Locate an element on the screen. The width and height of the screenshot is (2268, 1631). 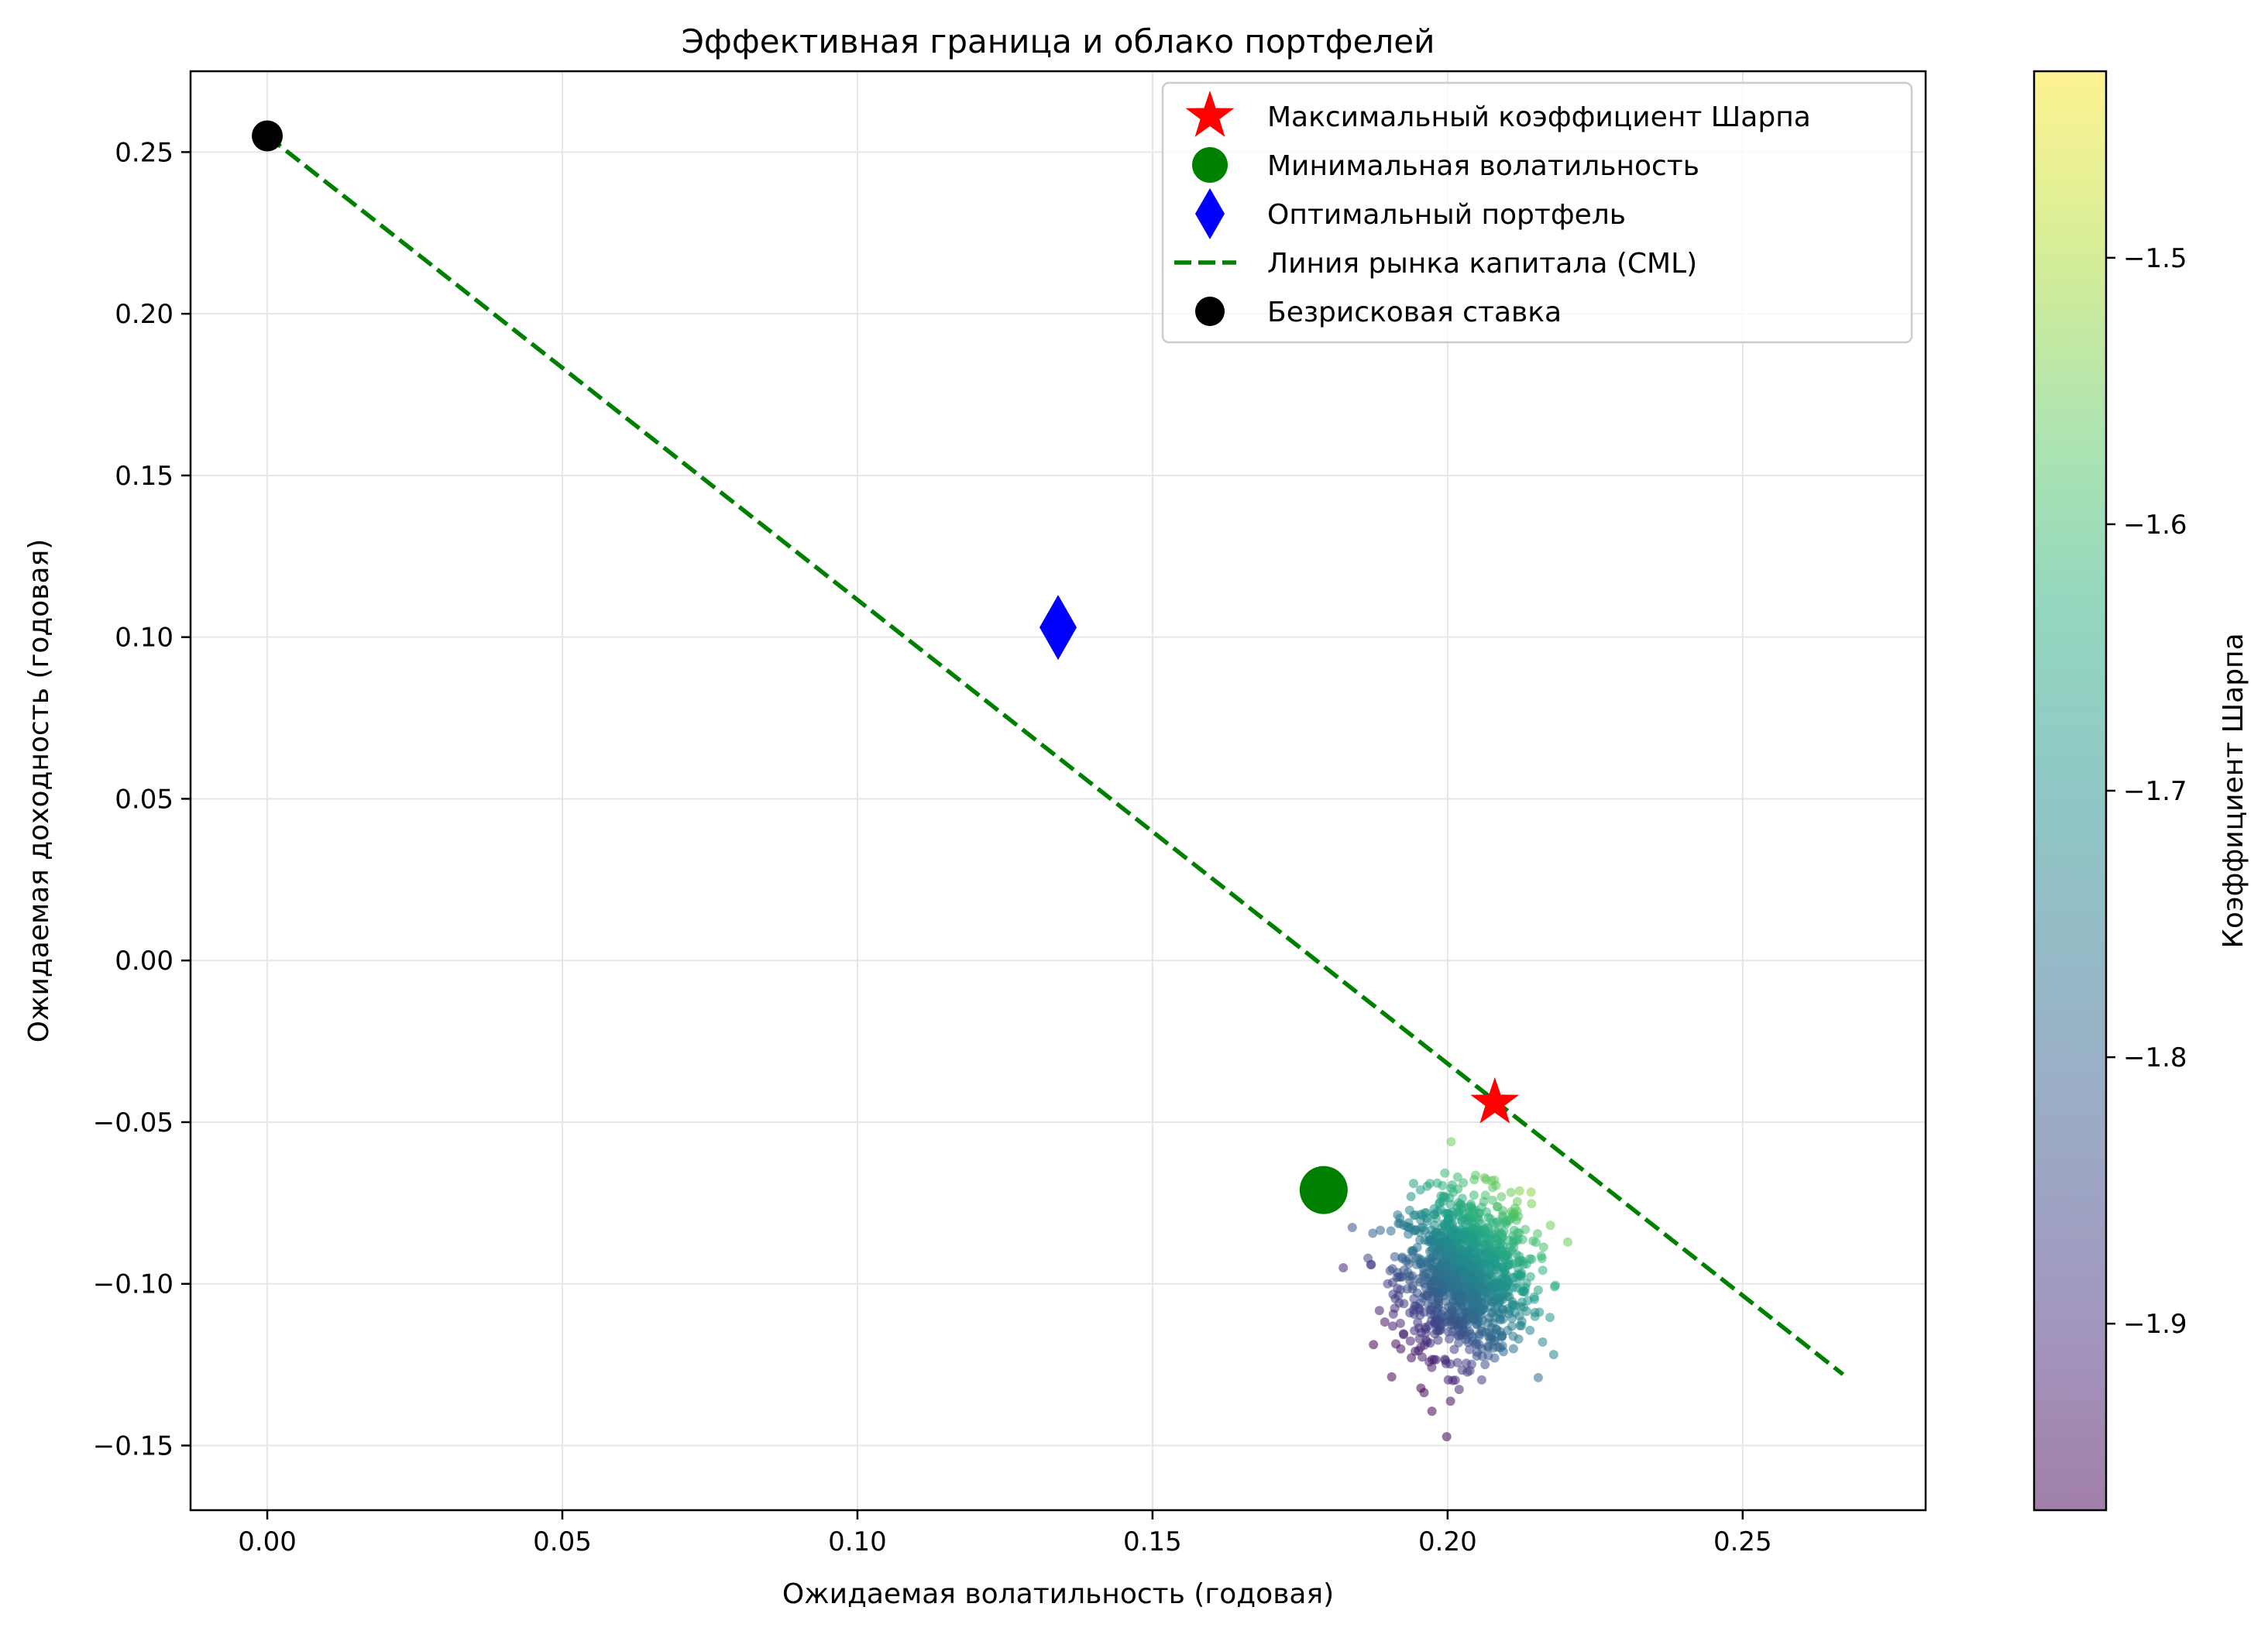
x-tick-label: 0.00 is located at coordinates (267, 1541).